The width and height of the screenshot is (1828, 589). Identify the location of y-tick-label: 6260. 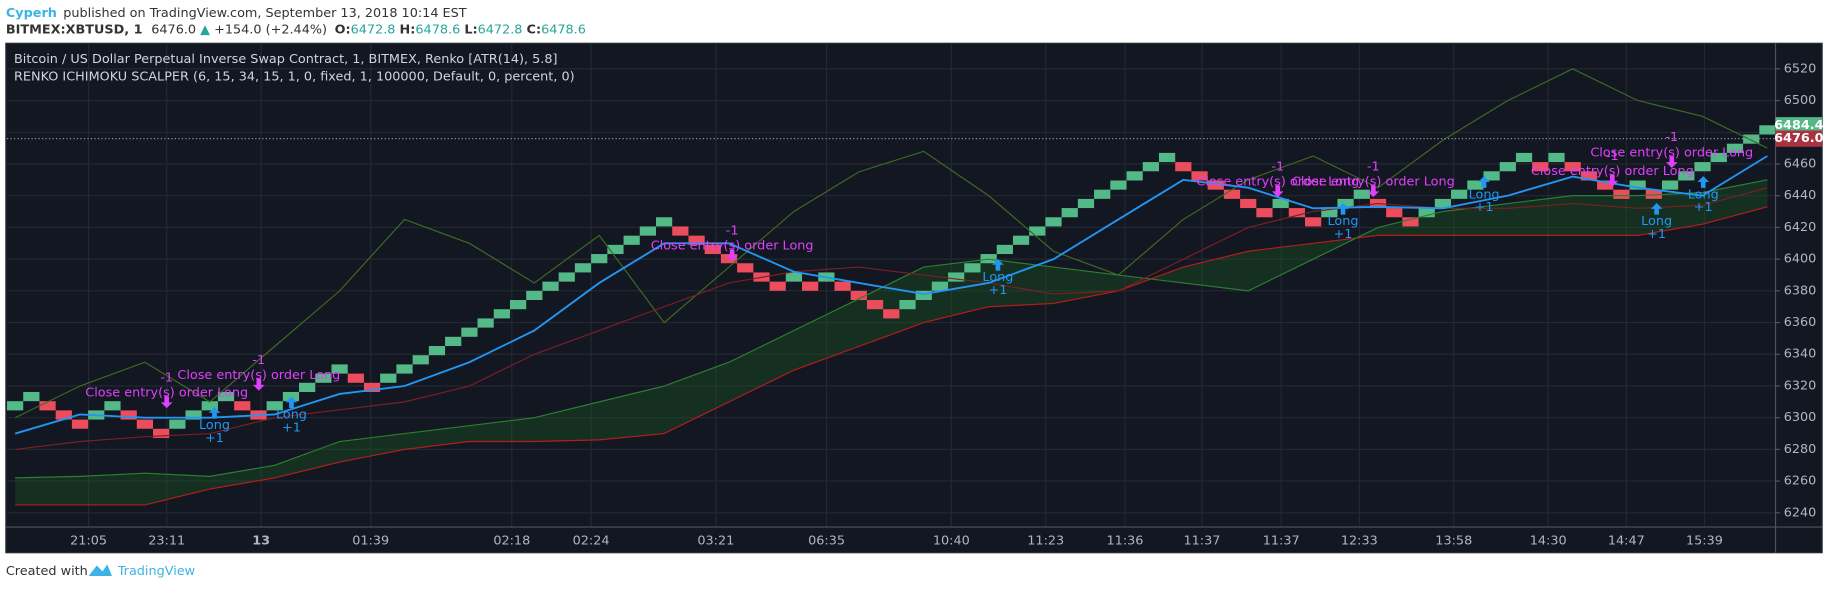
(1800, 481).